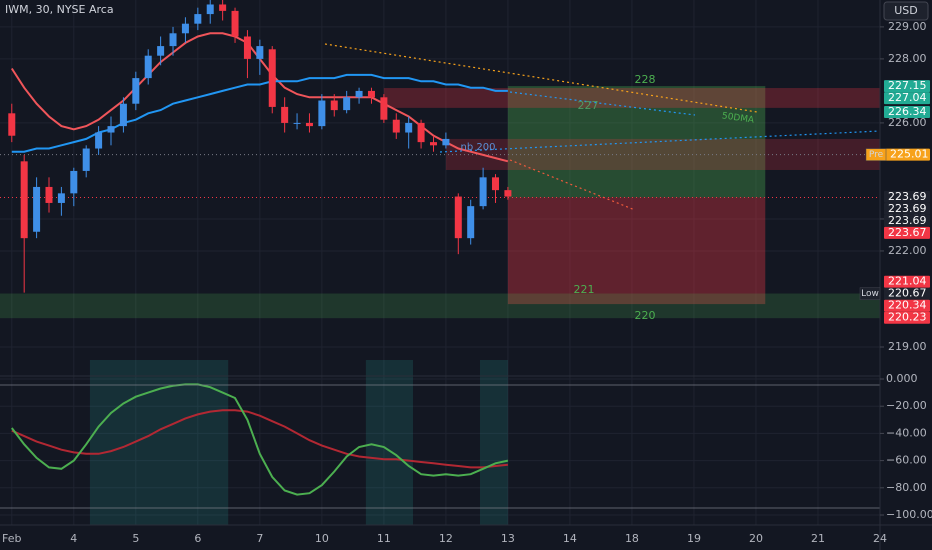  I want to click on price-label: 220.67, so click(907, 293).